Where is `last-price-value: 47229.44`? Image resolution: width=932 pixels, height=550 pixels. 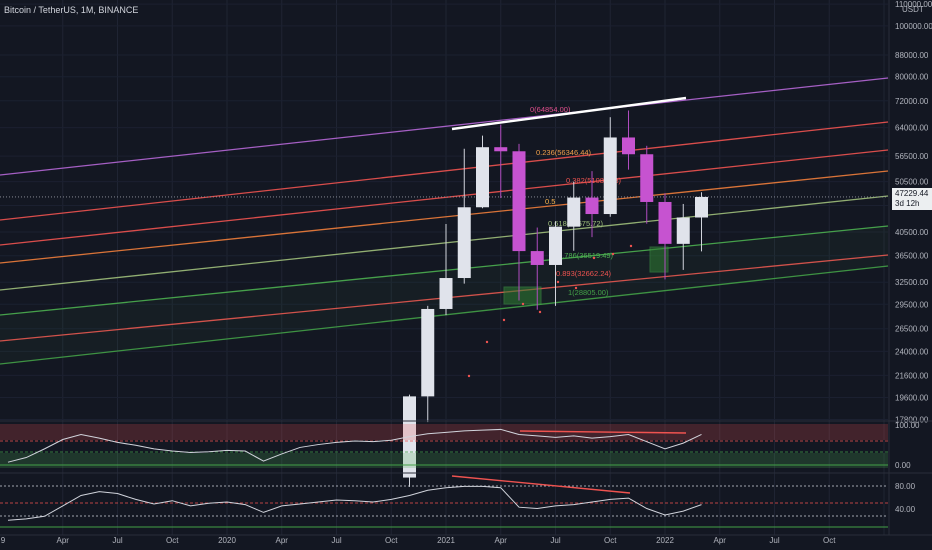
last-price-value: 47229.44 is located at coordinates (912, 193).